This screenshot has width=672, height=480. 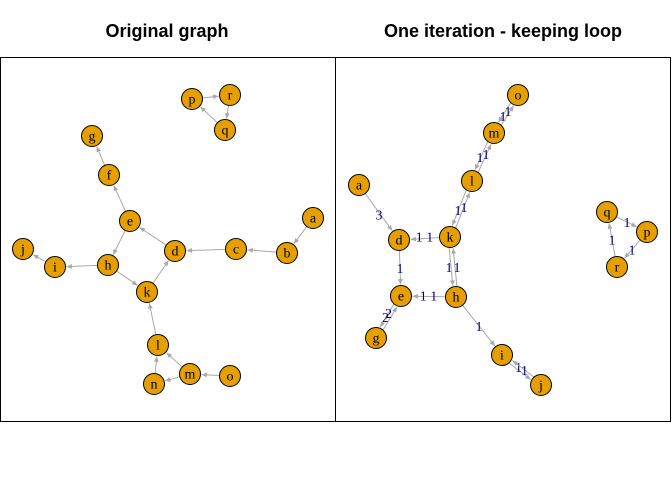 I want to click on edge-label-h-k: 1, so click(x=449, y=268).